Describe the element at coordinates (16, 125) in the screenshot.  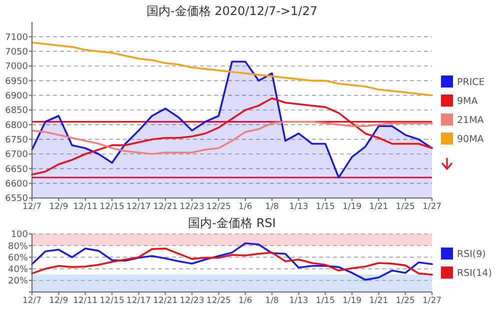
I see `y-tick-label: 6800` at that location.